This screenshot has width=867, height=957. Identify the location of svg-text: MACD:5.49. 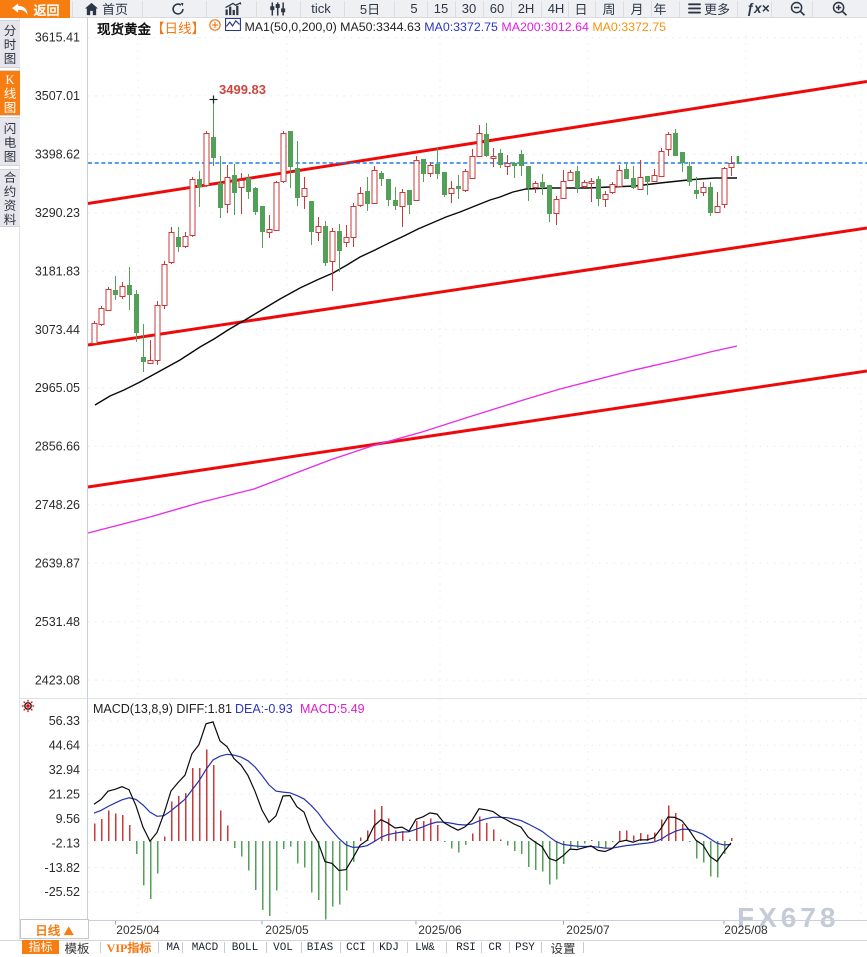
(332, 709).